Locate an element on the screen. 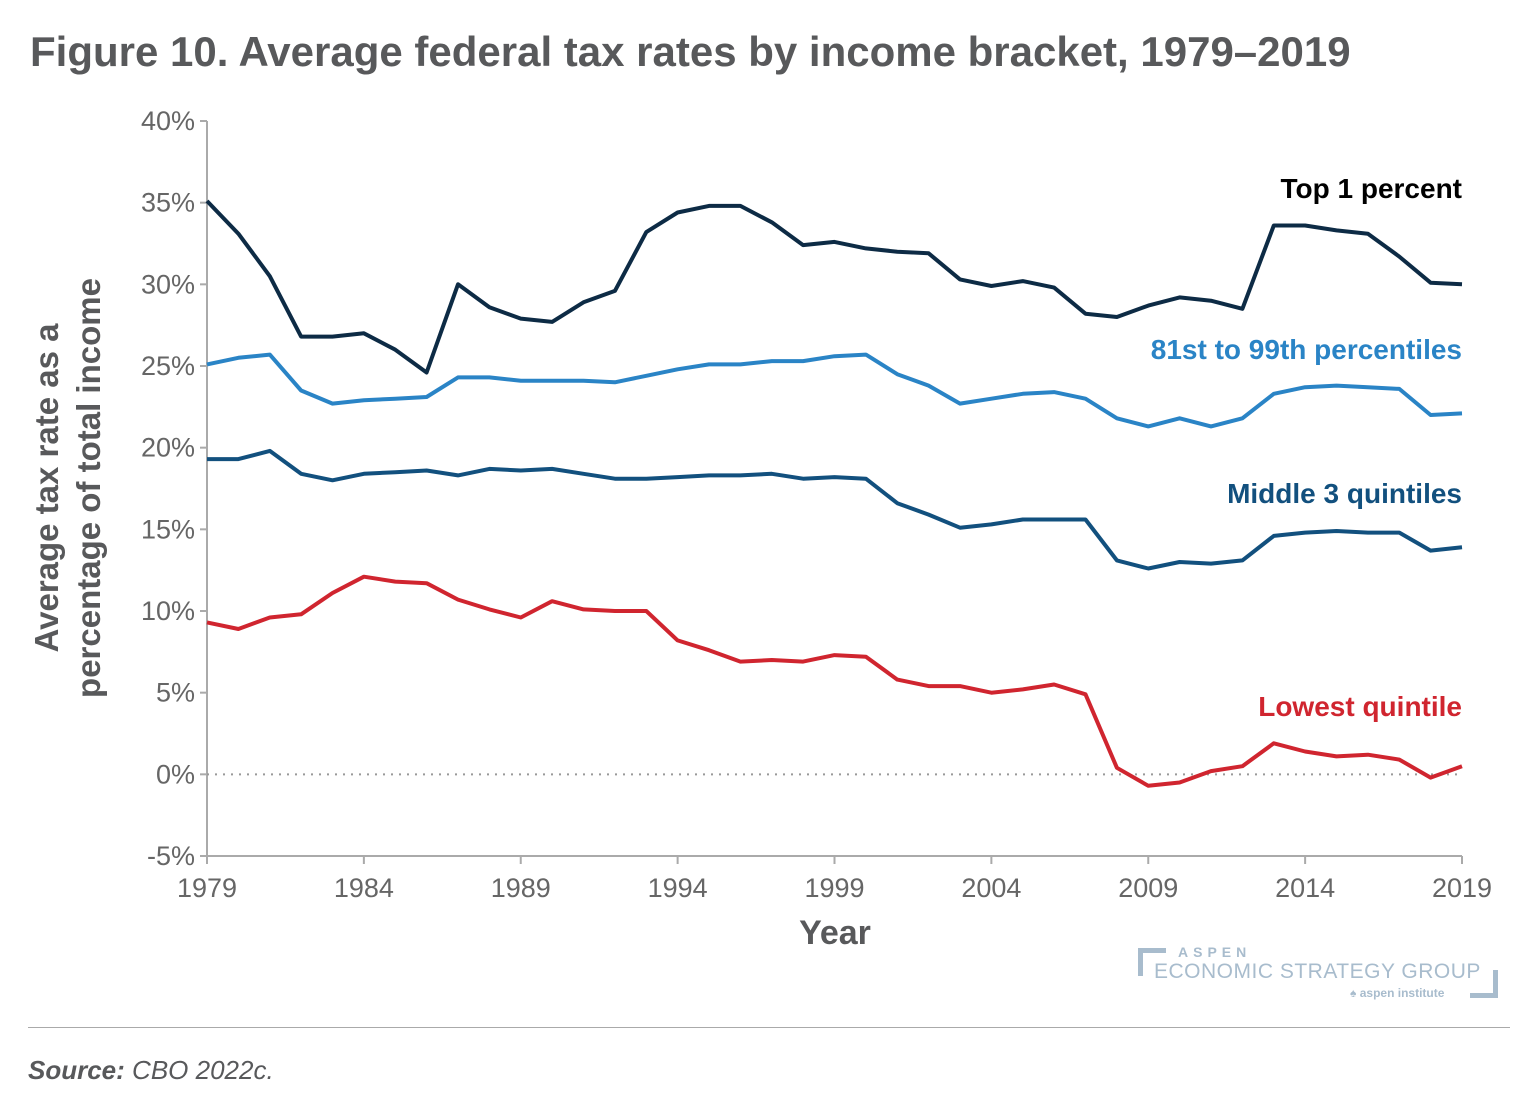  y-tick-label: 0% is located at coordinates (175, 774).